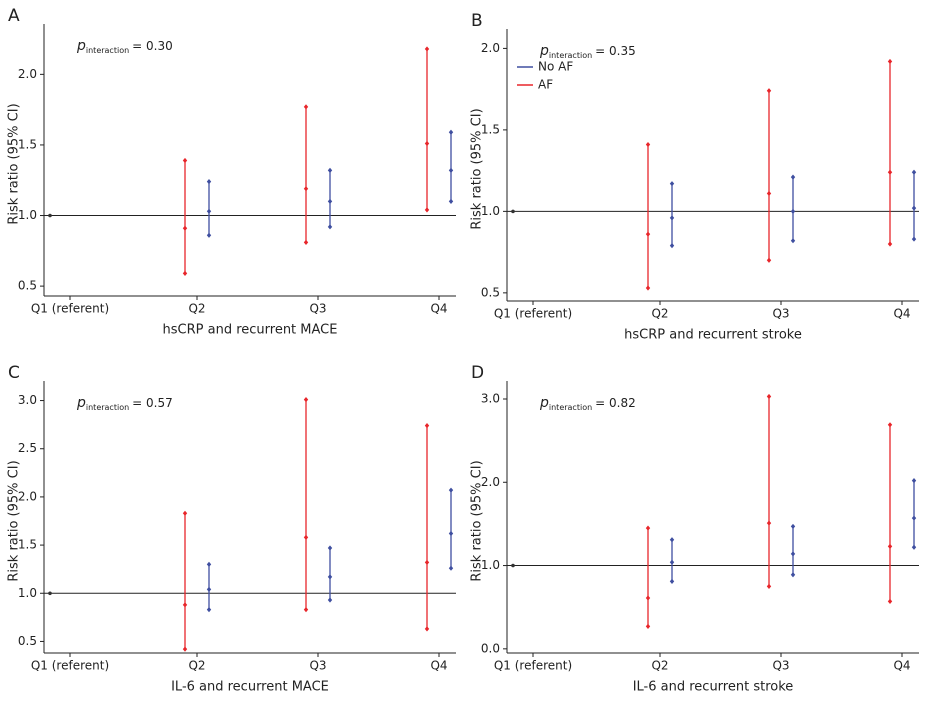  I want to click on panel-label: B, so click(477, 21).